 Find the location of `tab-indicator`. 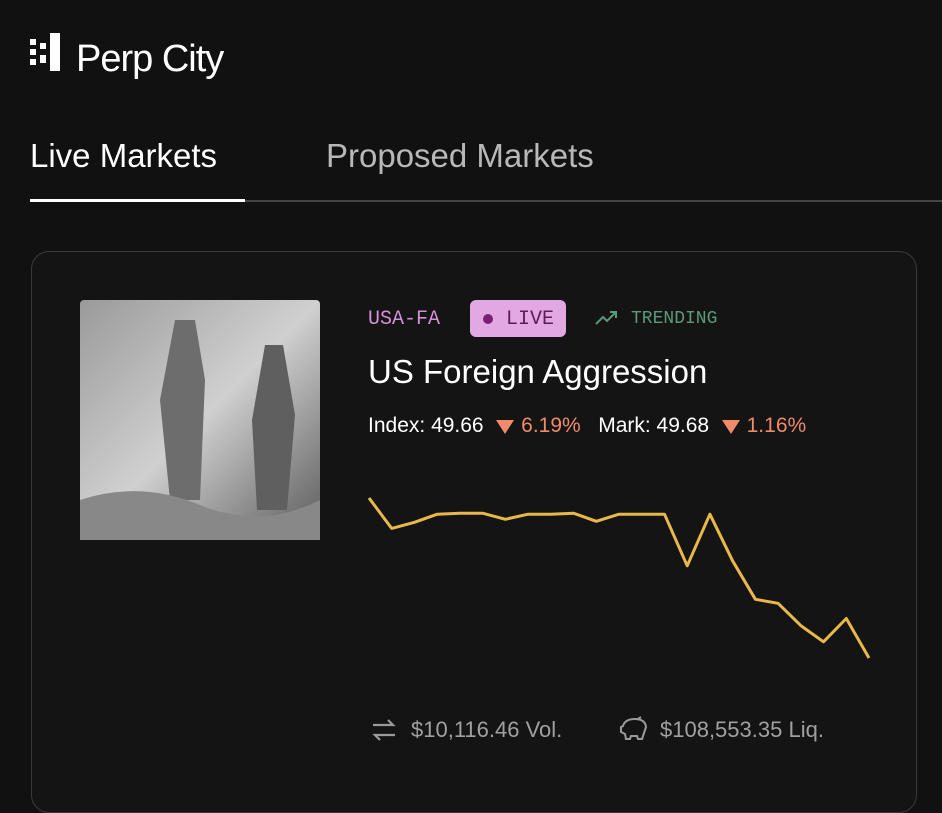

tab-indicator is located at coordinates (137, 200).